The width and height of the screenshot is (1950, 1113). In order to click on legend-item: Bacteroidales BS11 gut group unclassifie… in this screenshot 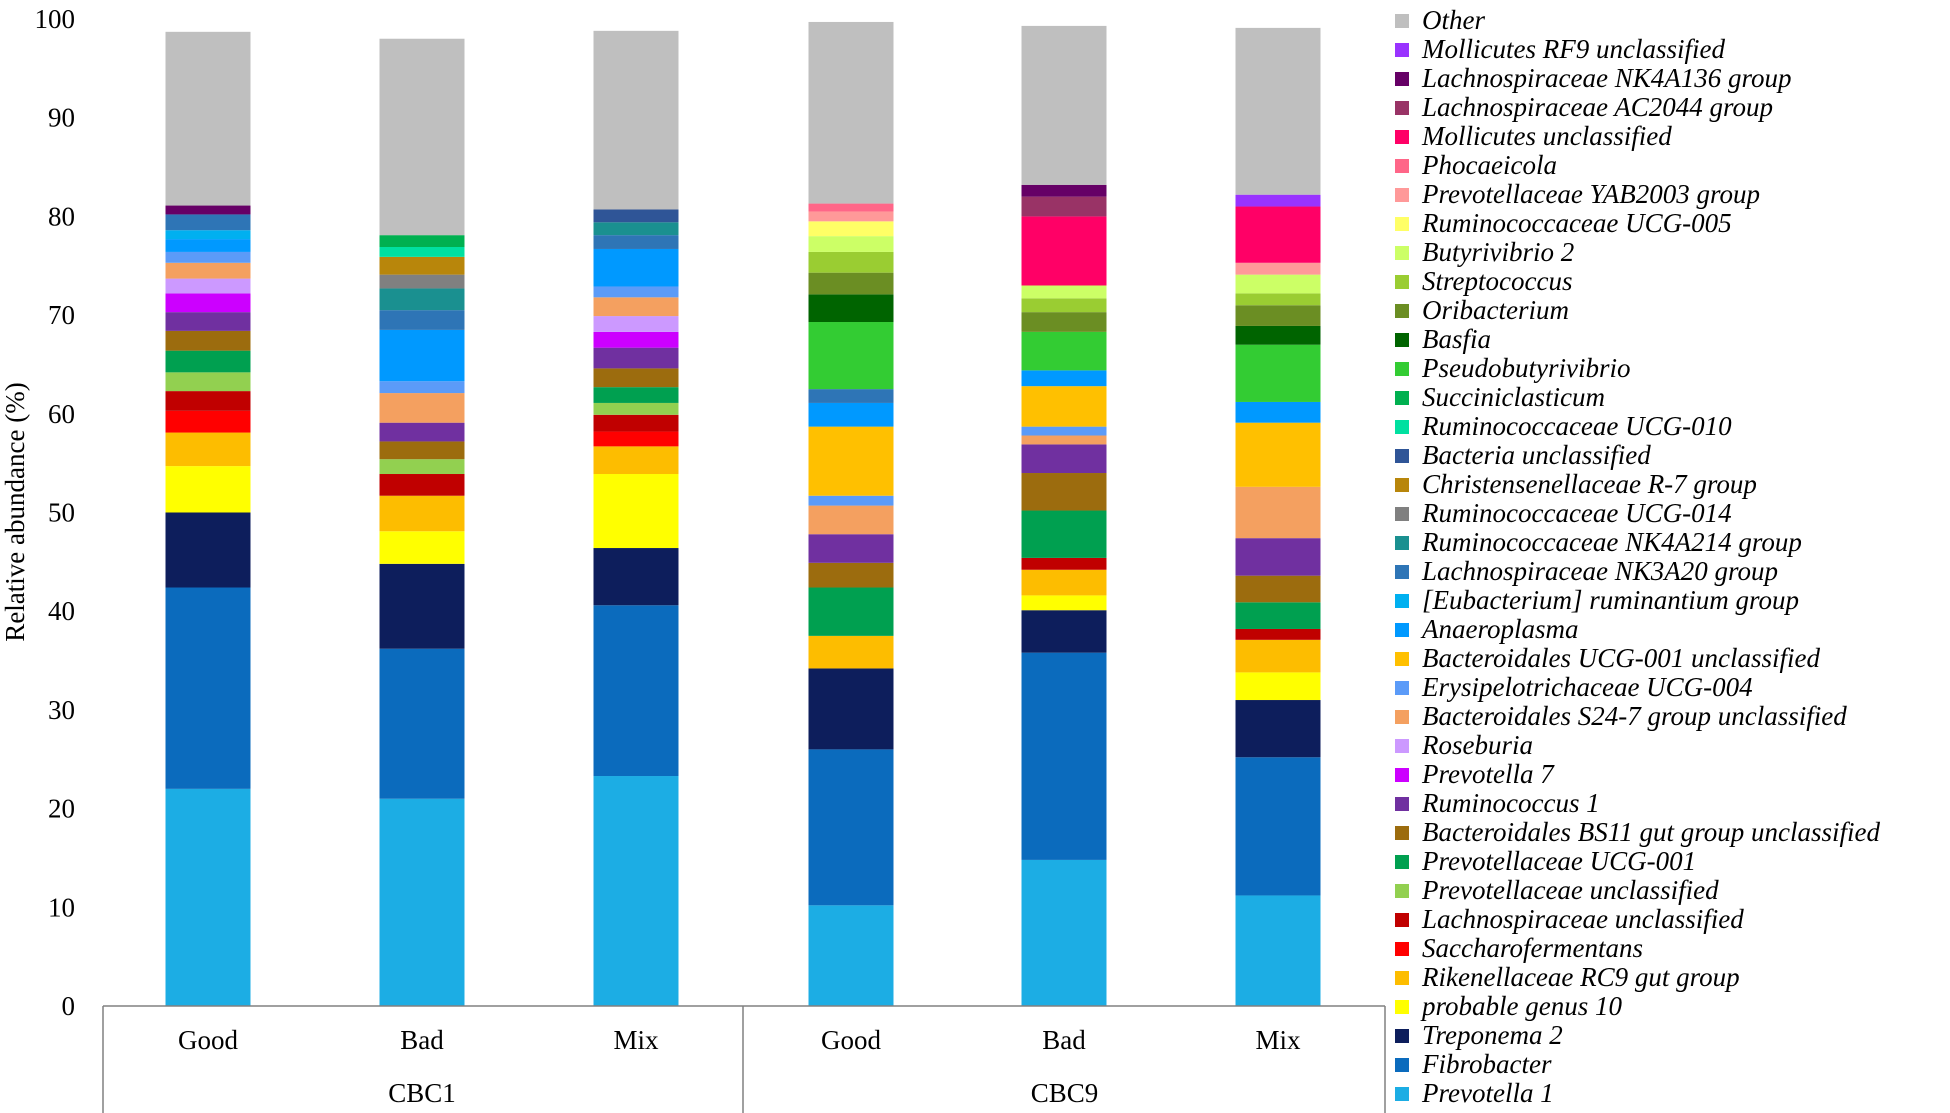, I will do `click(1672, 832)`.